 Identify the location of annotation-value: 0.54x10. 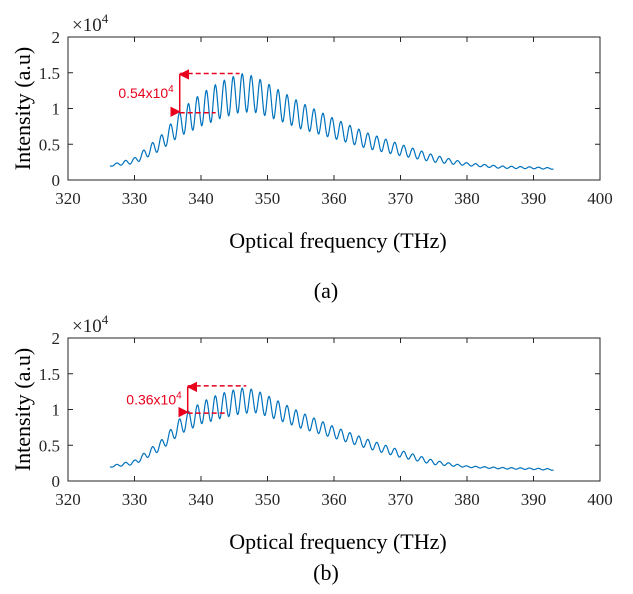
(143, 93).